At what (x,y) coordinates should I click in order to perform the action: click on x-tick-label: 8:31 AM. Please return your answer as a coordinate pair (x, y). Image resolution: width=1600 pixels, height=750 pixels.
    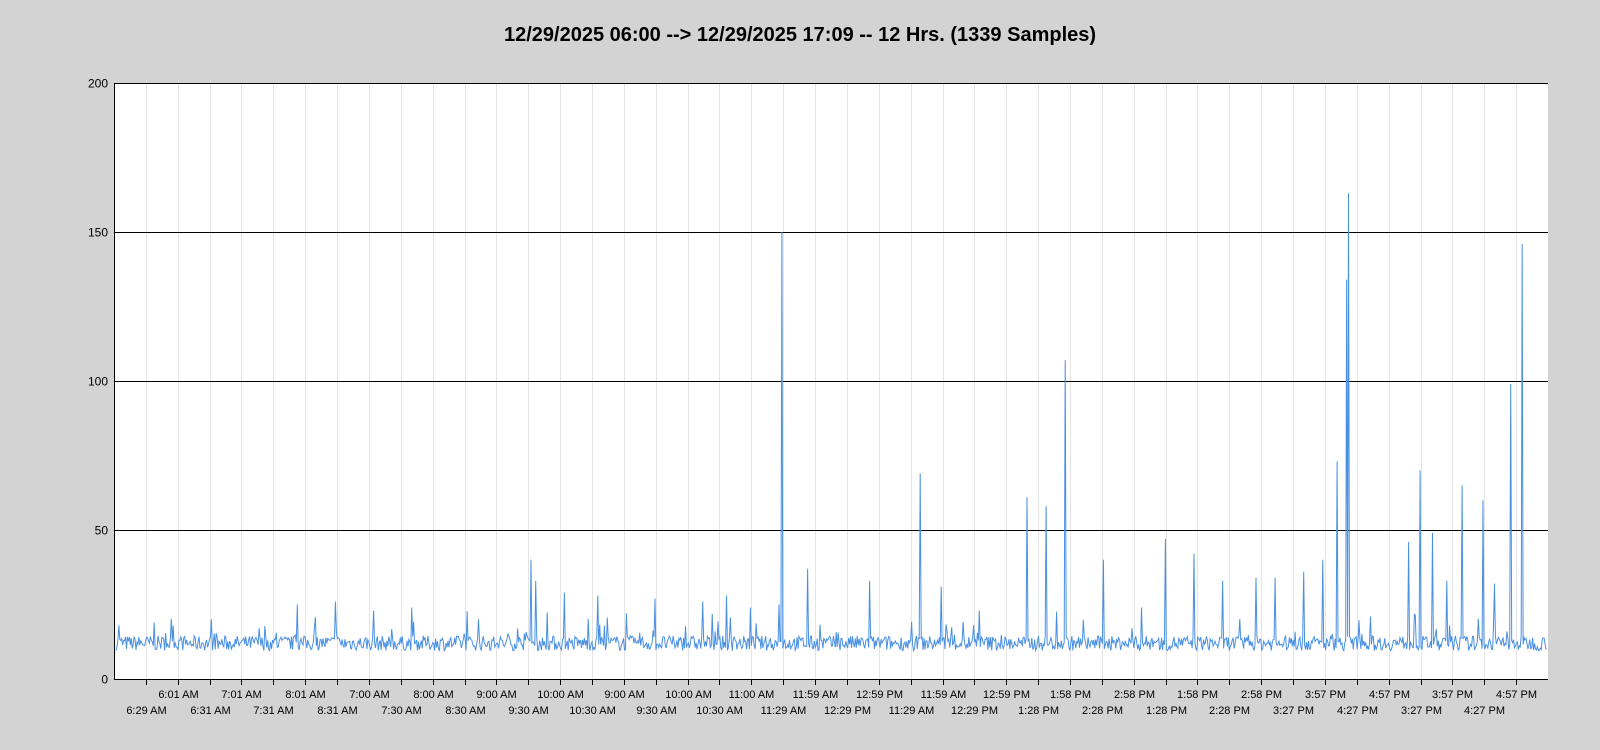
    Looking at the image, I should click on (337, 711).